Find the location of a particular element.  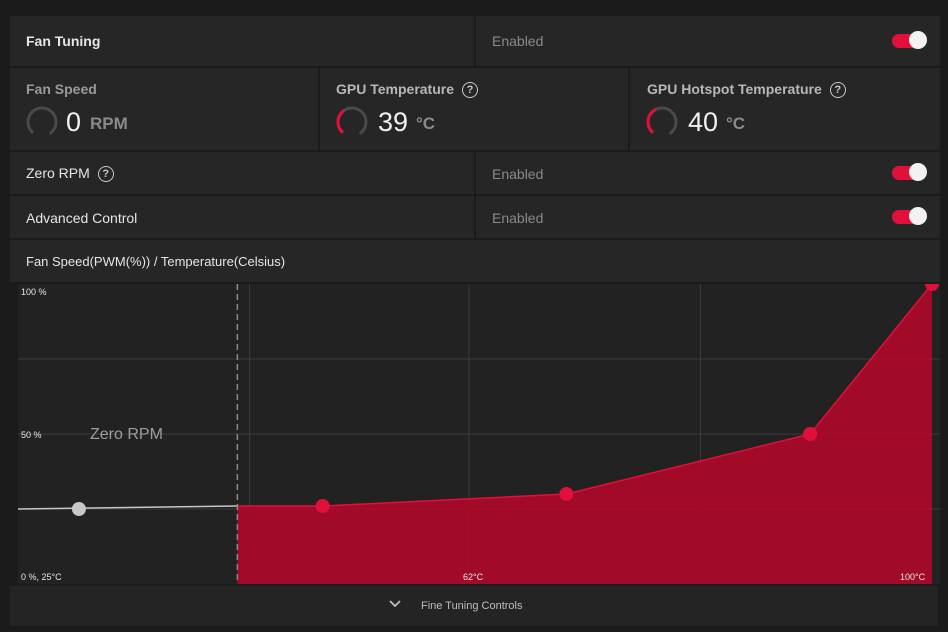

zero-rpm-status: Enabled is located at coordinates (518, 174).